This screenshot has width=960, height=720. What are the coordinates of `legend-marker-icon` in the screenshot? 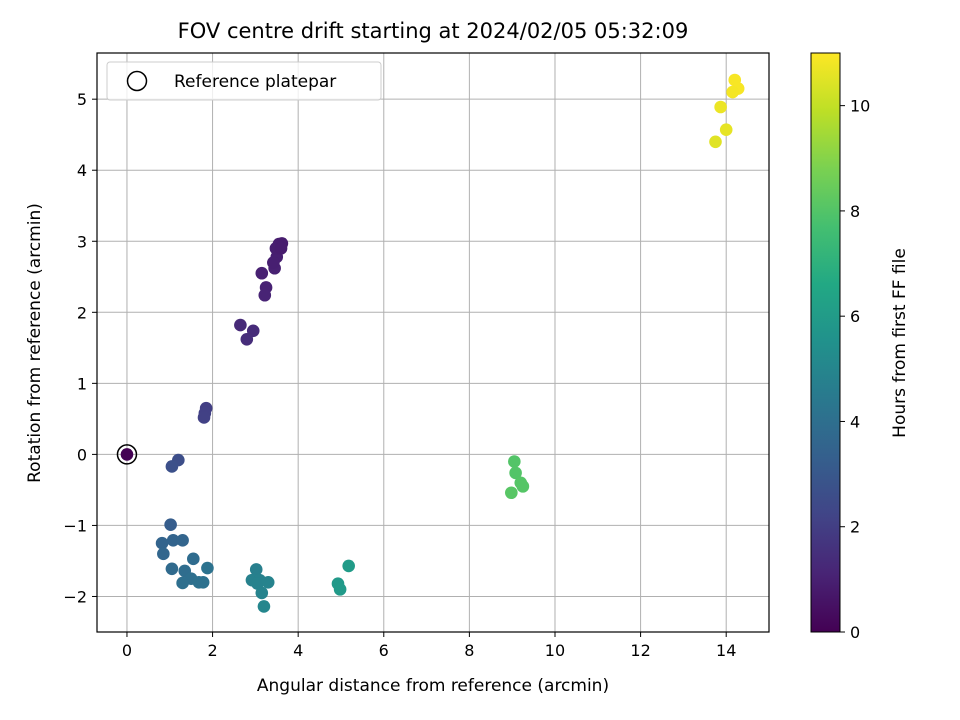 It's located at (137, 81).